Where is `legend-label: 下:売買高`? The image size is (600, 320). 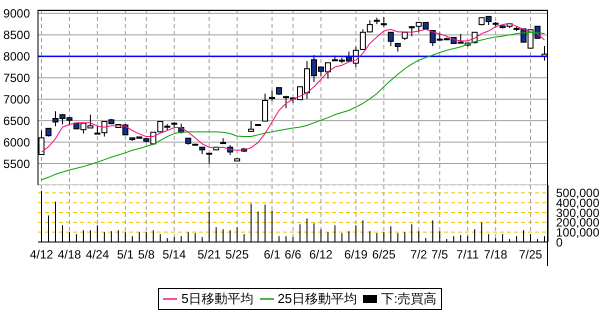 legend-label: 下:売買高 is located at coordinates (409, 299).